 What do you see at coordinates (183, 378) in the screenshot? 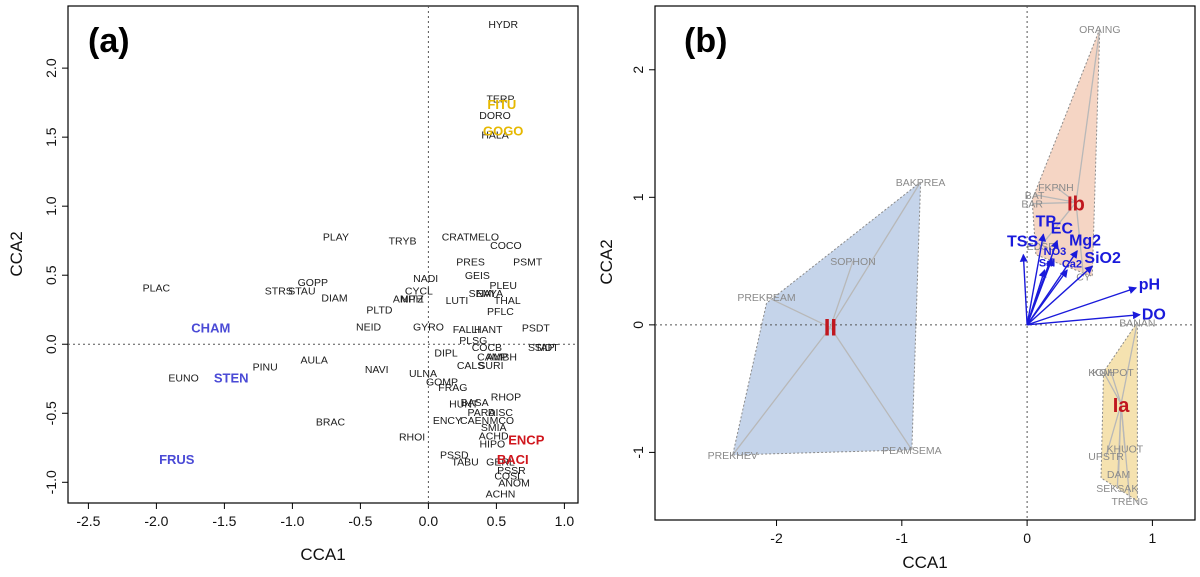
I see `species-label-euno: EUNO` at bounding box center [183, 378].